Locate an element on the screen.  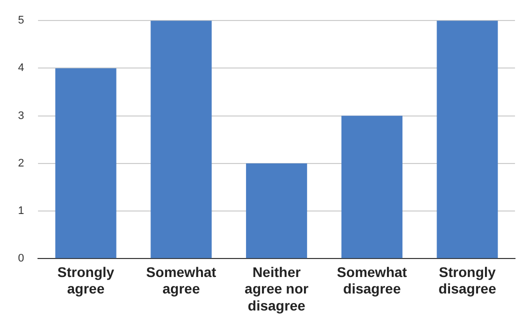
y-tick-label: 2 is located at coordinates (21, 163).